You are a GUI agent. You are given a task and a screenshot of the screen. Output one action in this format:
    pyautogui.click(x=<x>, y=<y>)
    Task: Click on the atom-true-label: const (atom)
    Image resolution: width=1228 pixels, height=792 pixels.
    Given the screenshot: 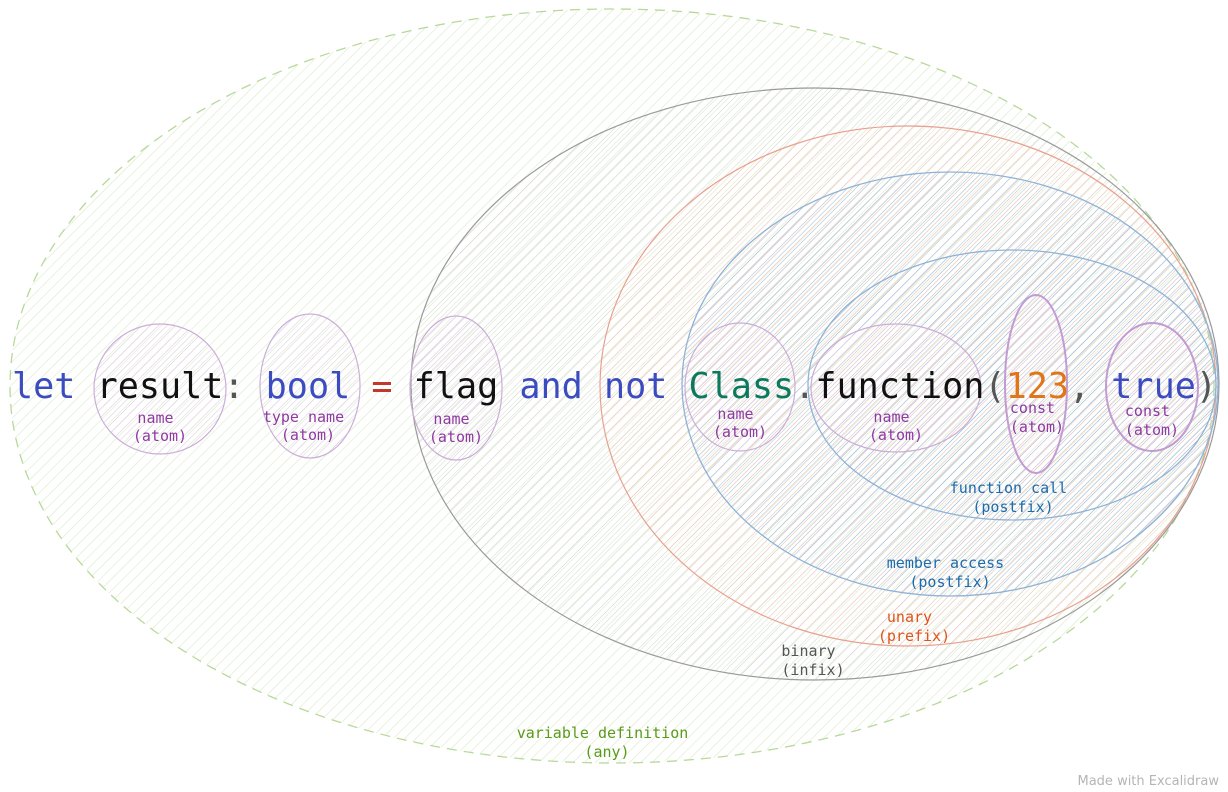 What is the action you would take?
    pyautogui.click(x=1152, y=420)
    